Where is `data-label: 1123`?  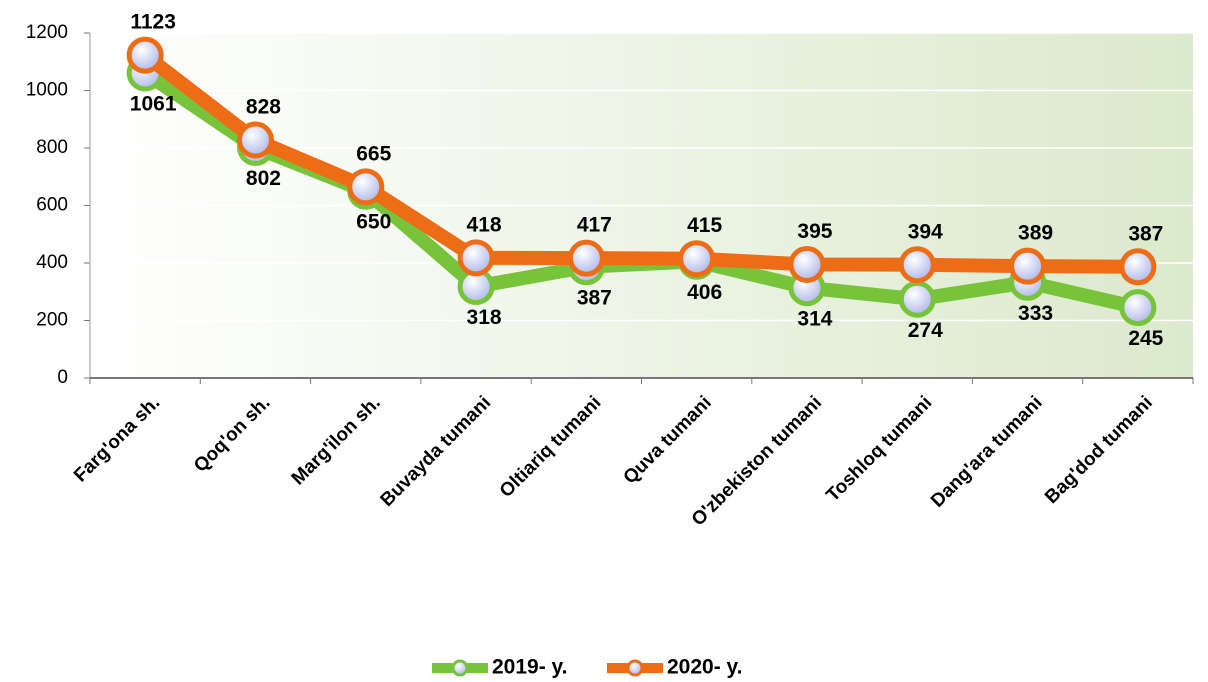 data-label: 1123 is located at coordinates (153, 22).